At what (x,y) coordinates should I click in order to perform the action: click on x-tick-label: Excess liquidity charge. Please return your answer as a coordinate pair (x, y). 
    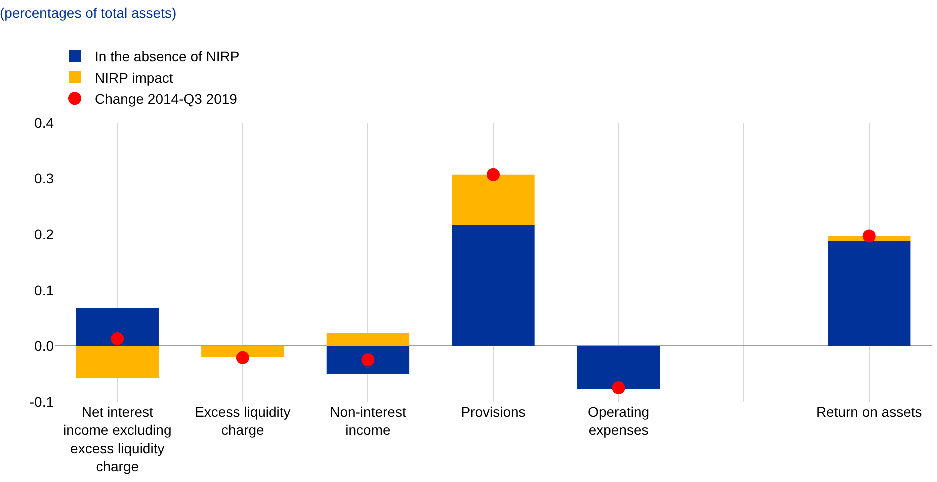
    Looking at the image, I should click on (243, 421).